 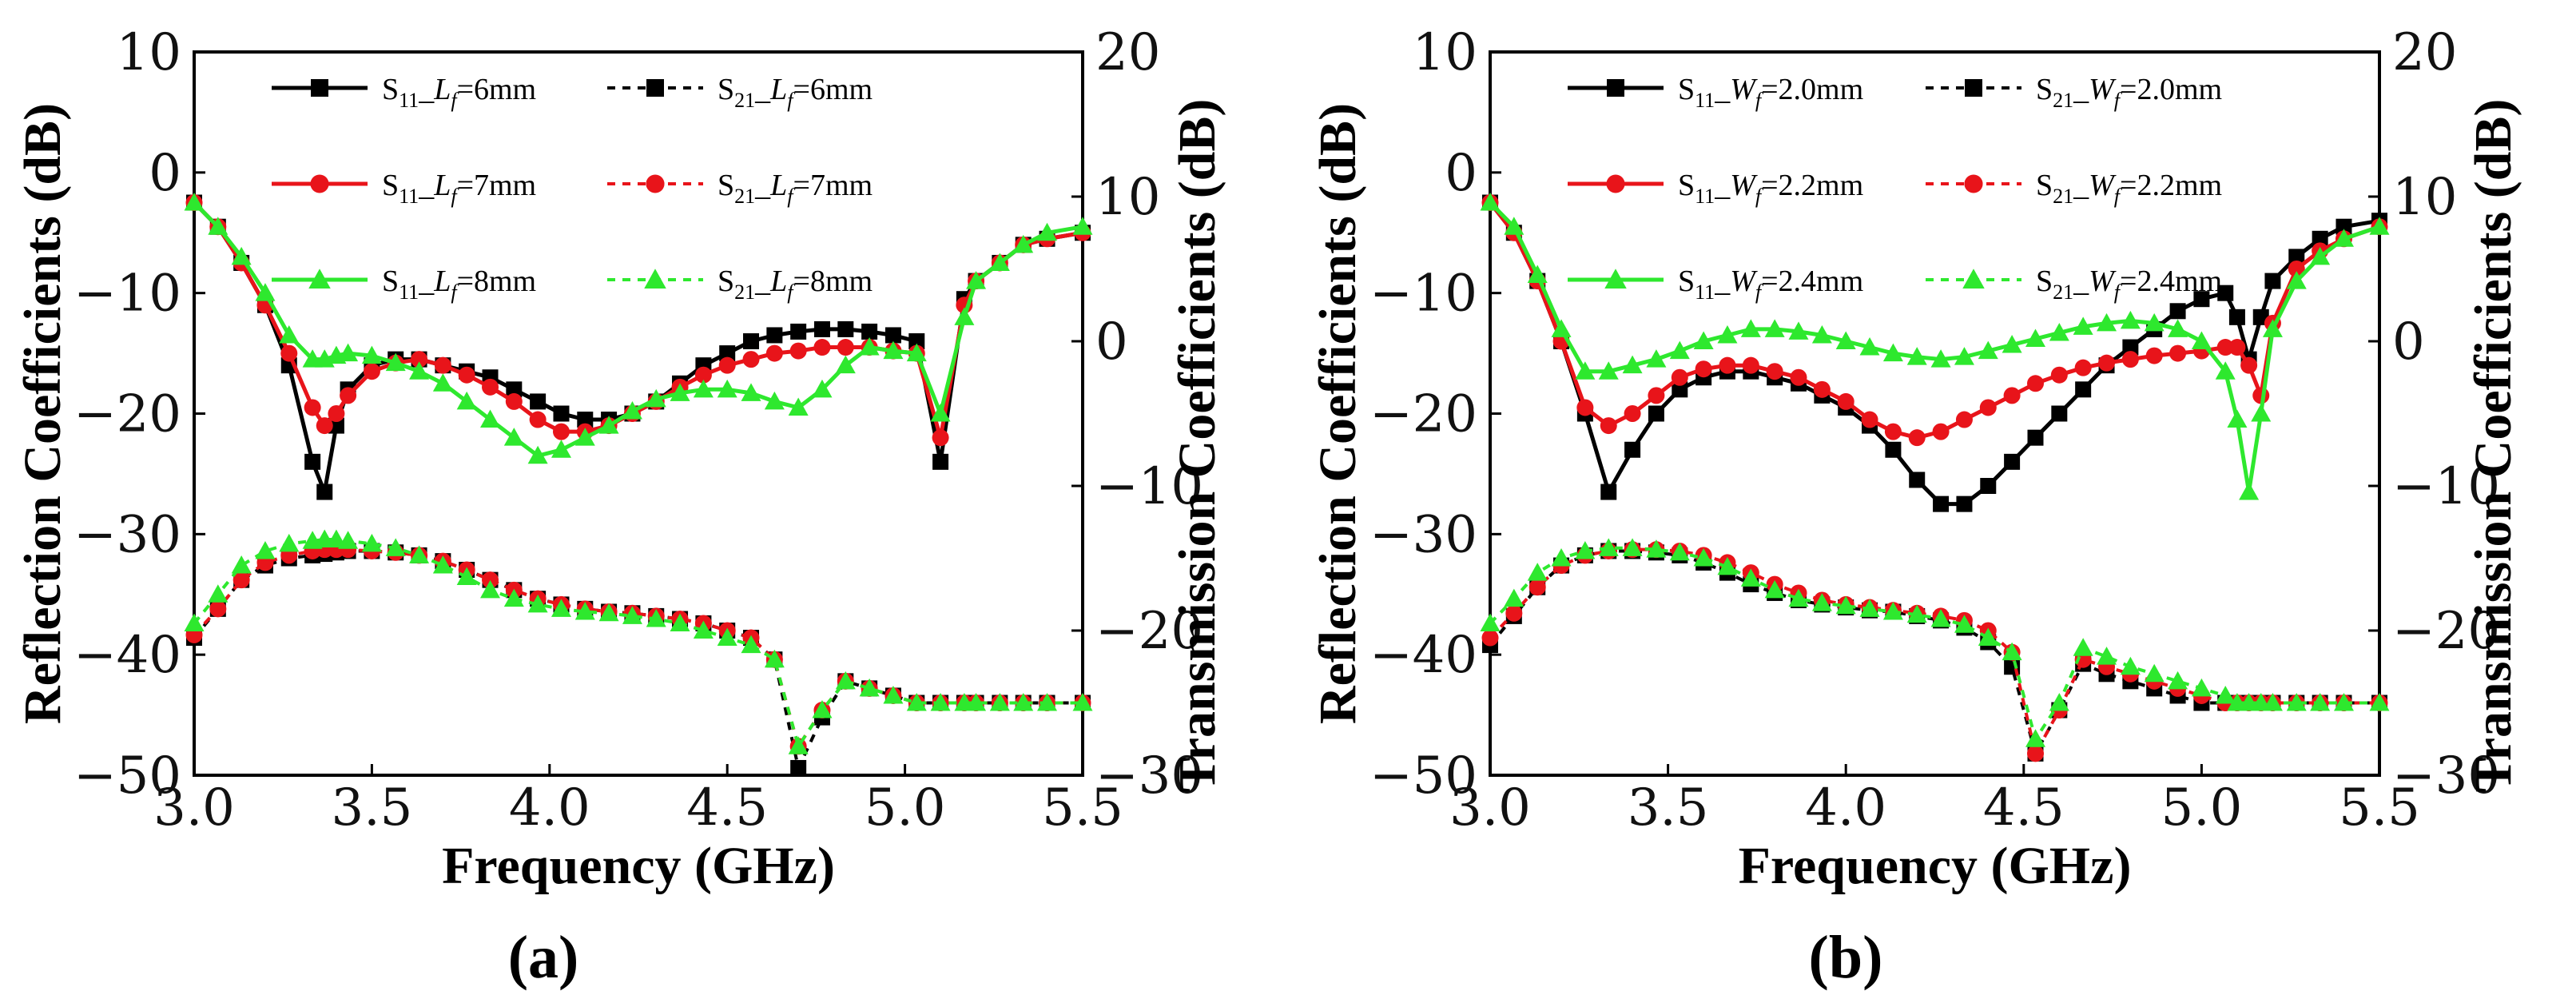 What do you see at coordinates (2446, 486) in the screenshot?
I see `y2-tick-label: −10` at bounding box center [2446, 486].